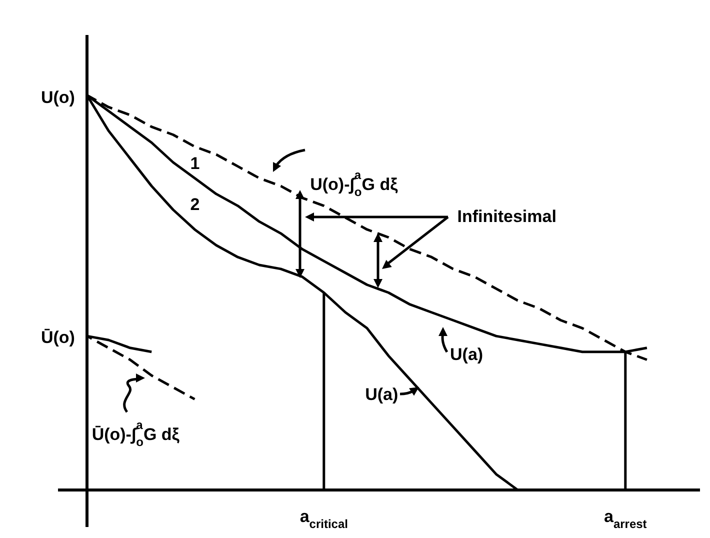 Image resolution: width=710 pixels, height=538 pixels. I want to click on annotation: 2, so click(195, 204).